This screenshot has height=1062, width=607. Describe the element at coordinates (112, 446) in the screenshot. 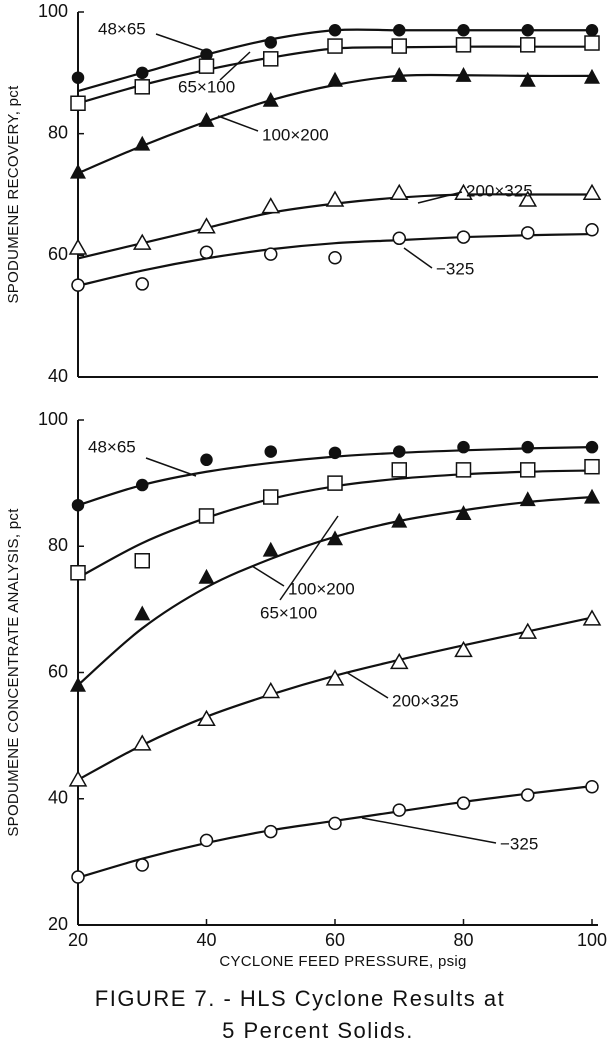

I see `series-label: 48×65` at that location.